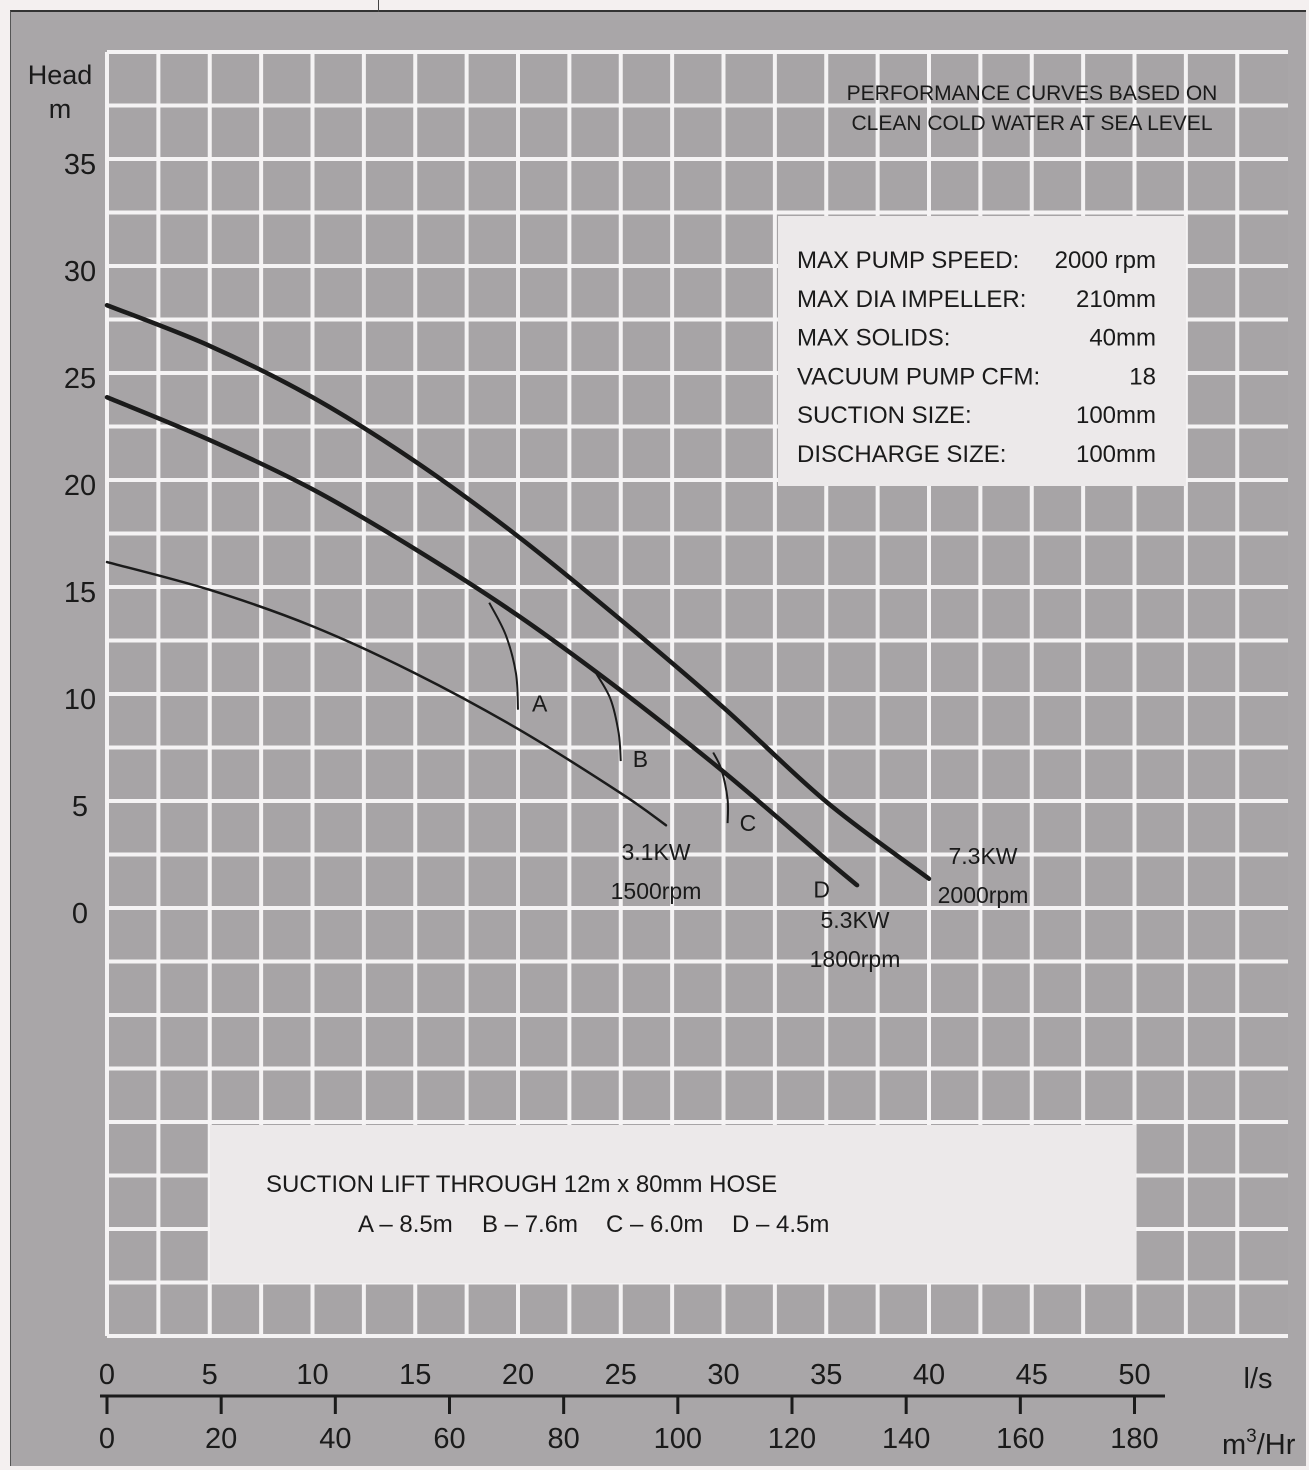 This screenshot has height=1470, width=1309. Describe the element at coordinates (530, 1224) in the screenshot. I see `suction-item: B – 7.6m` at that location.